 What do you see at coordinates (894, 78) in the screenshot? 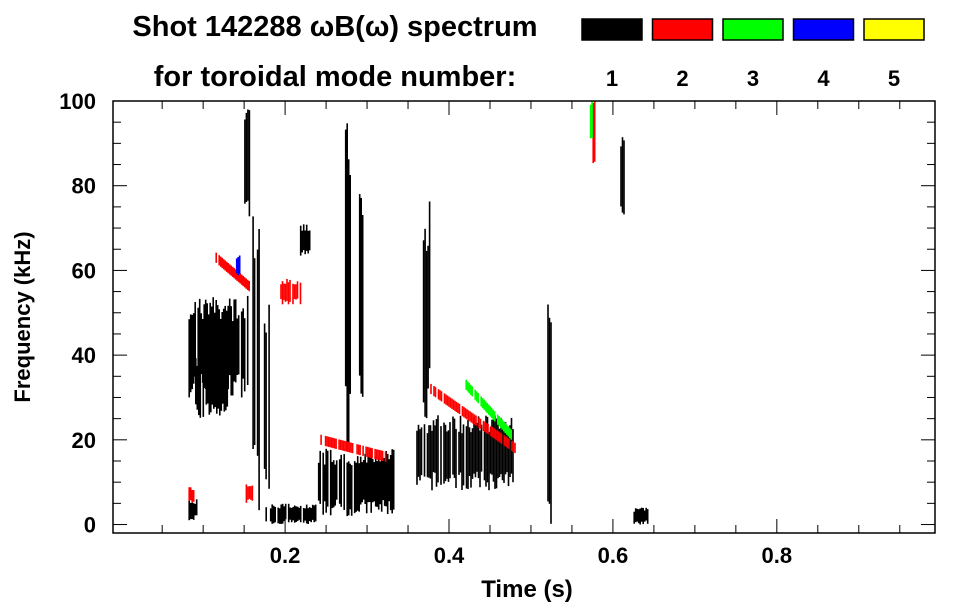
I see `legend-label-mode-5: 5` at bounding box center [894, 78].